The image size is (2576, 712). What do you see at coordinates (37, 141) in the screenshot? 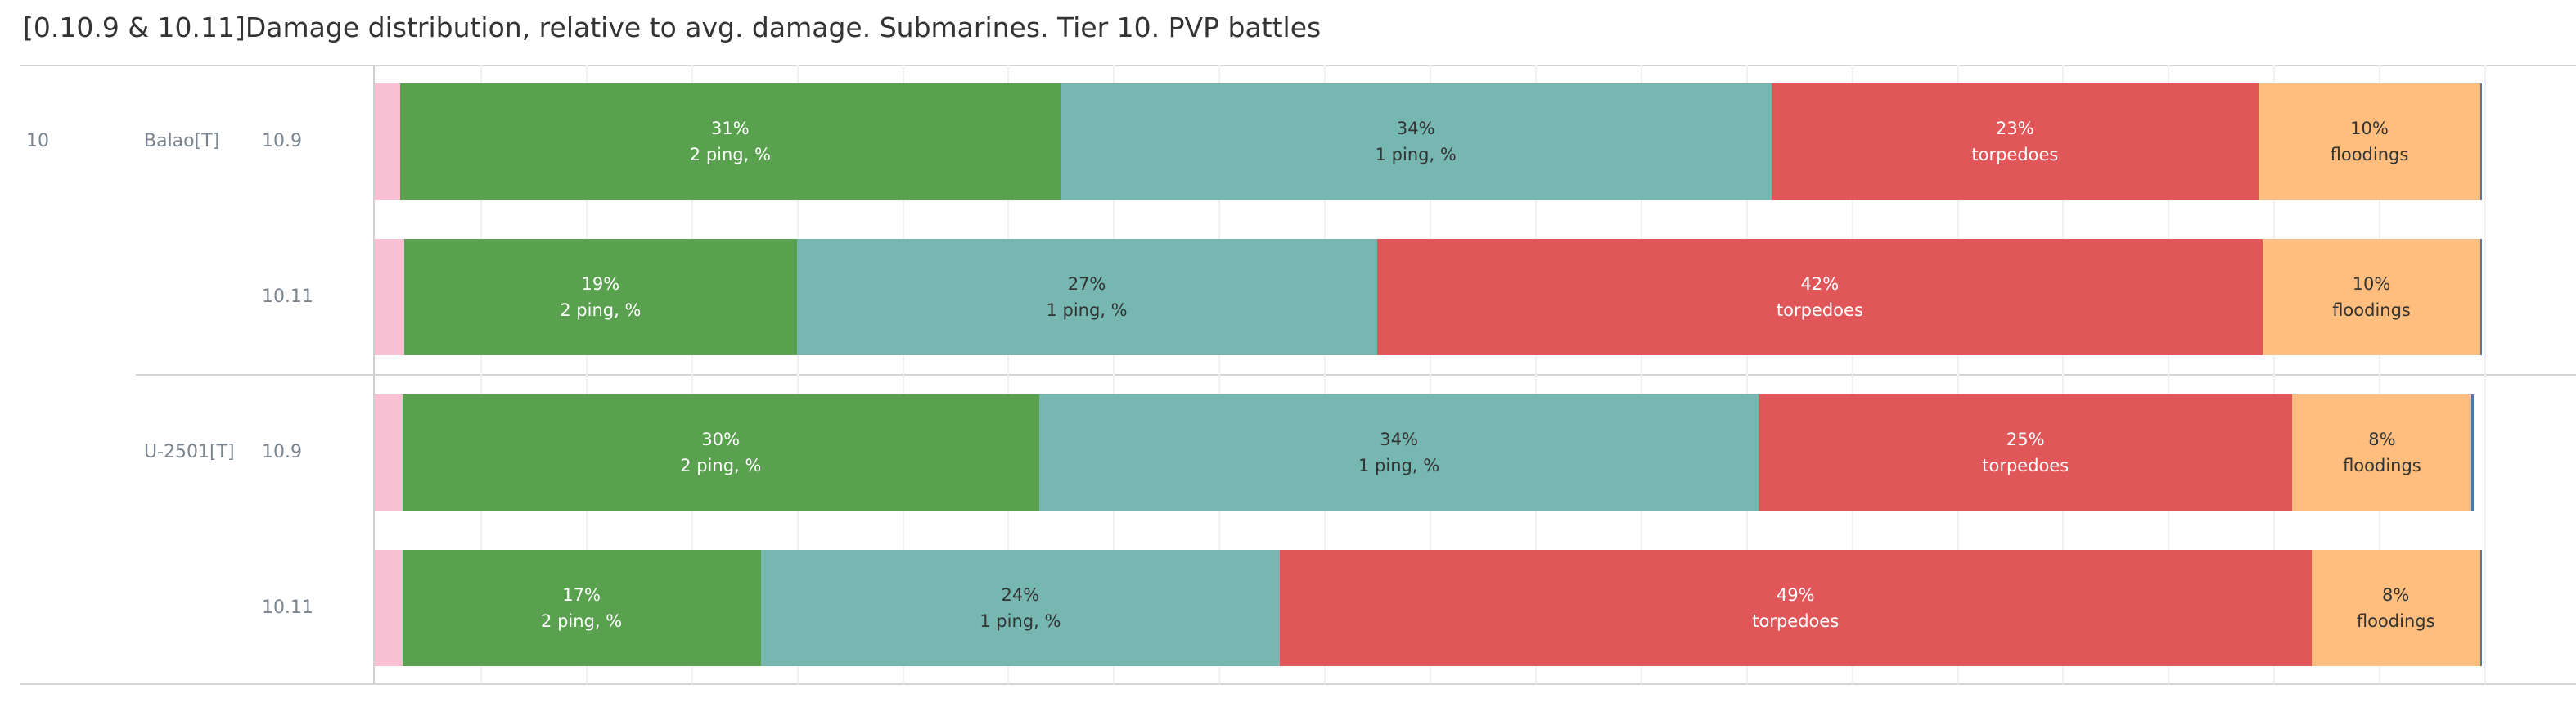
I see `tier-label: 10` at bounding box center [37, 141].